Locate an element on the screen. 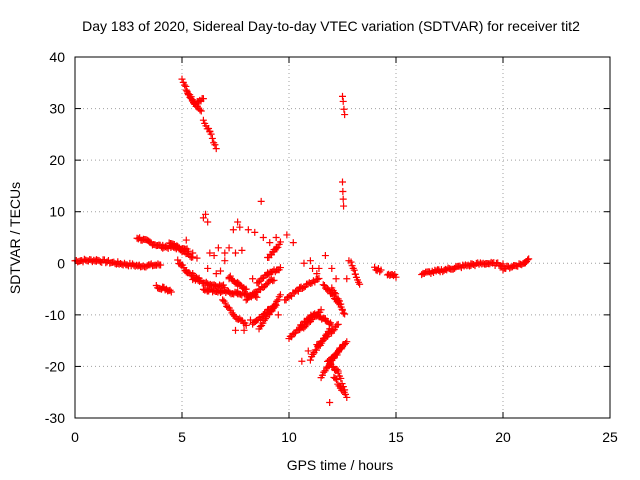 The width and height of the screenshot is (640, 480). x-tick-label: 0 is located at coordinates (75, 437).